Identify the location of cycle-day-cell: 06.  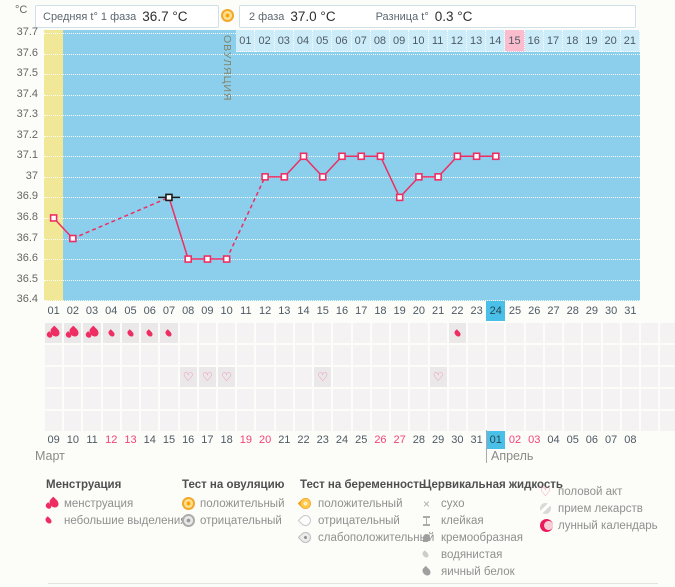
(149, 311).